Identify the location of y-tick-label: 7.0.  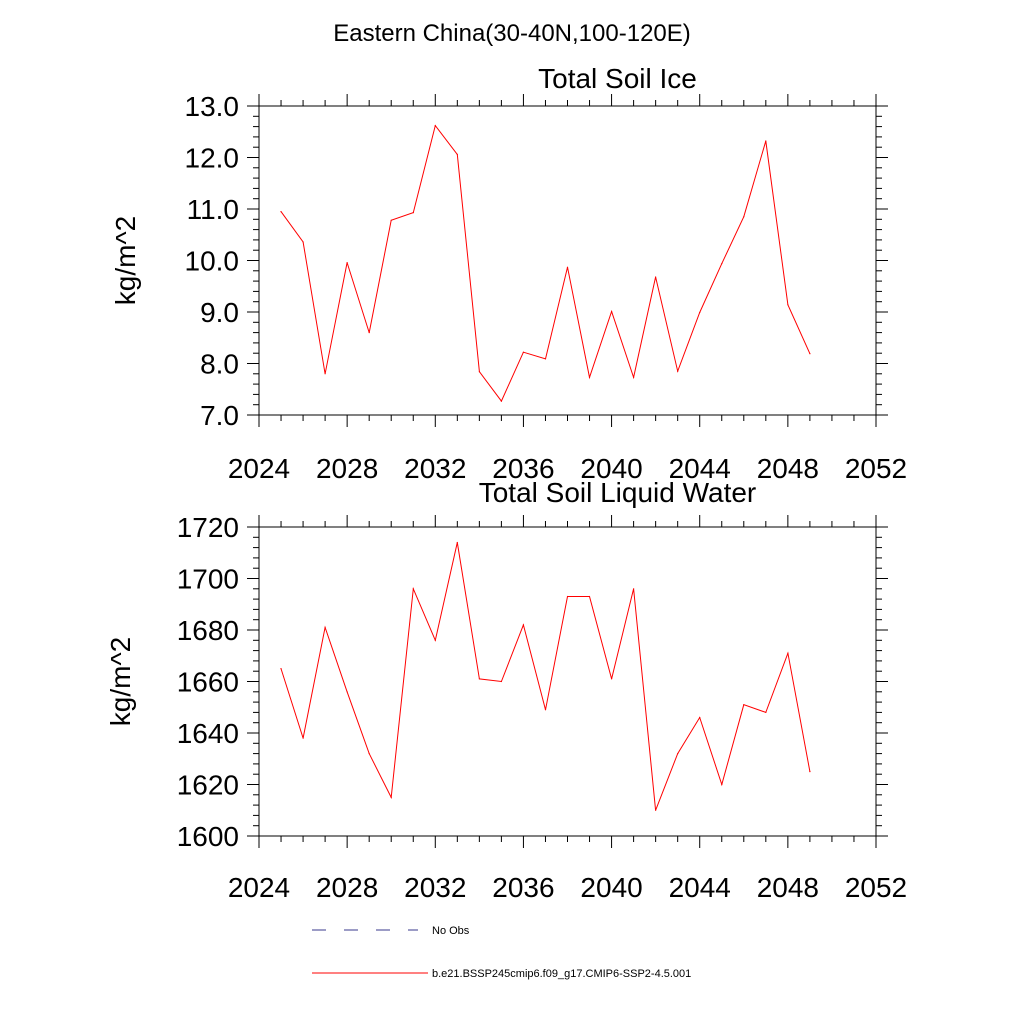
(219, 415).